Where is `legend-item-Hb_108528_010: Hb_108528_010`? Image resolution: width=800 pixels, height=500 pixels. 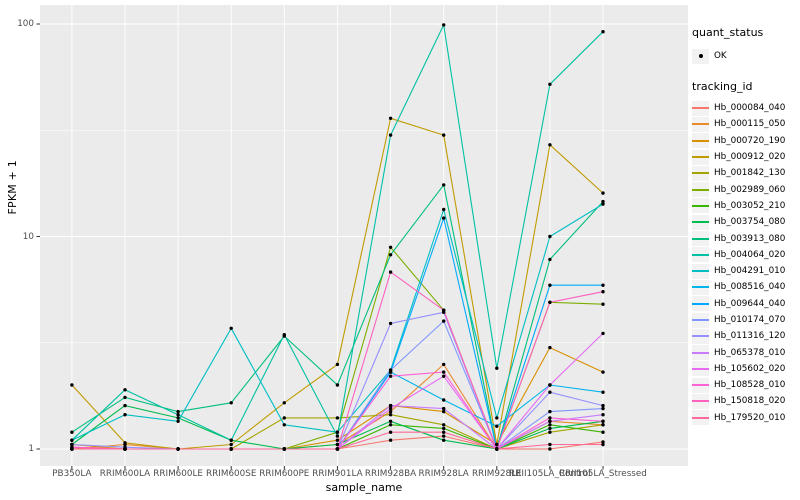 legend-item-Hb_108528_010: Hb_108528_010 is located at coordinates (746, 385).